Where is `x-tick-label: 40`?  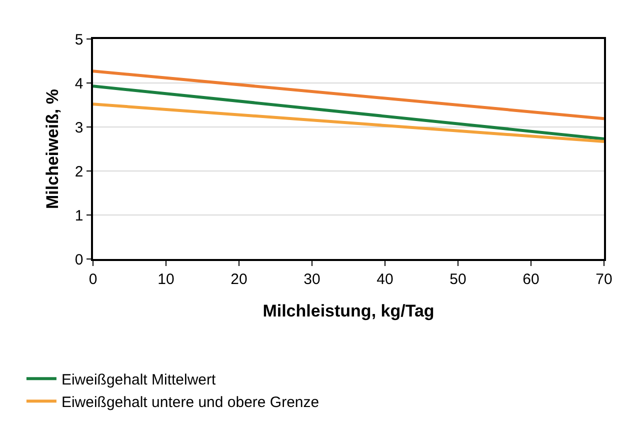
x-tick-label: 40 is located at coordinates (385, 279).